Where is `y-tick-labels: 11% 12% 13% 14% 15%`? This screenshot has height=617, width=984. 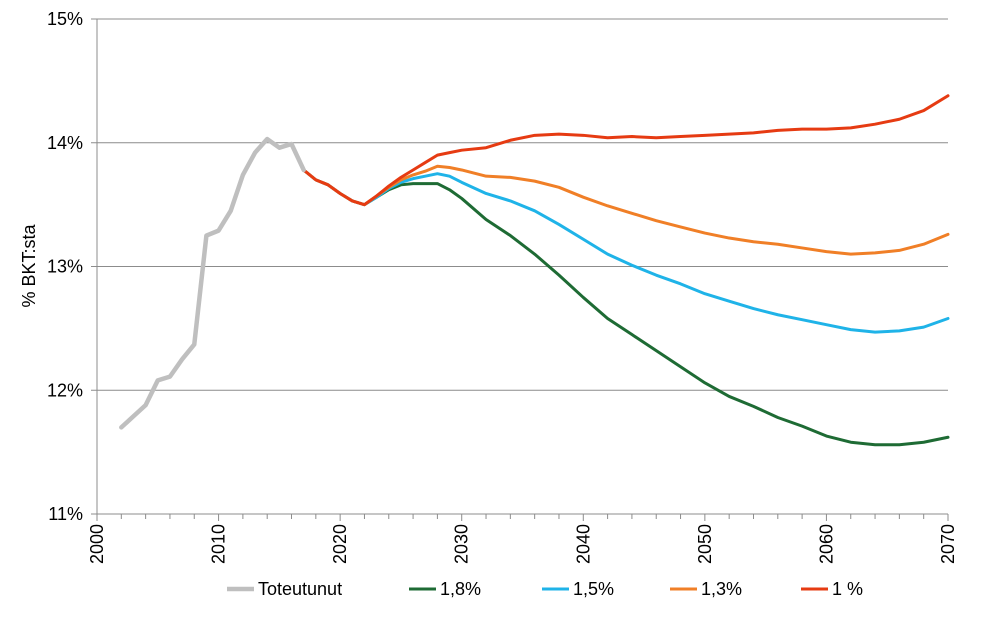
y-tick-labels: 11% 12% 13% 14% 15% is located at coordinates (65, 266).